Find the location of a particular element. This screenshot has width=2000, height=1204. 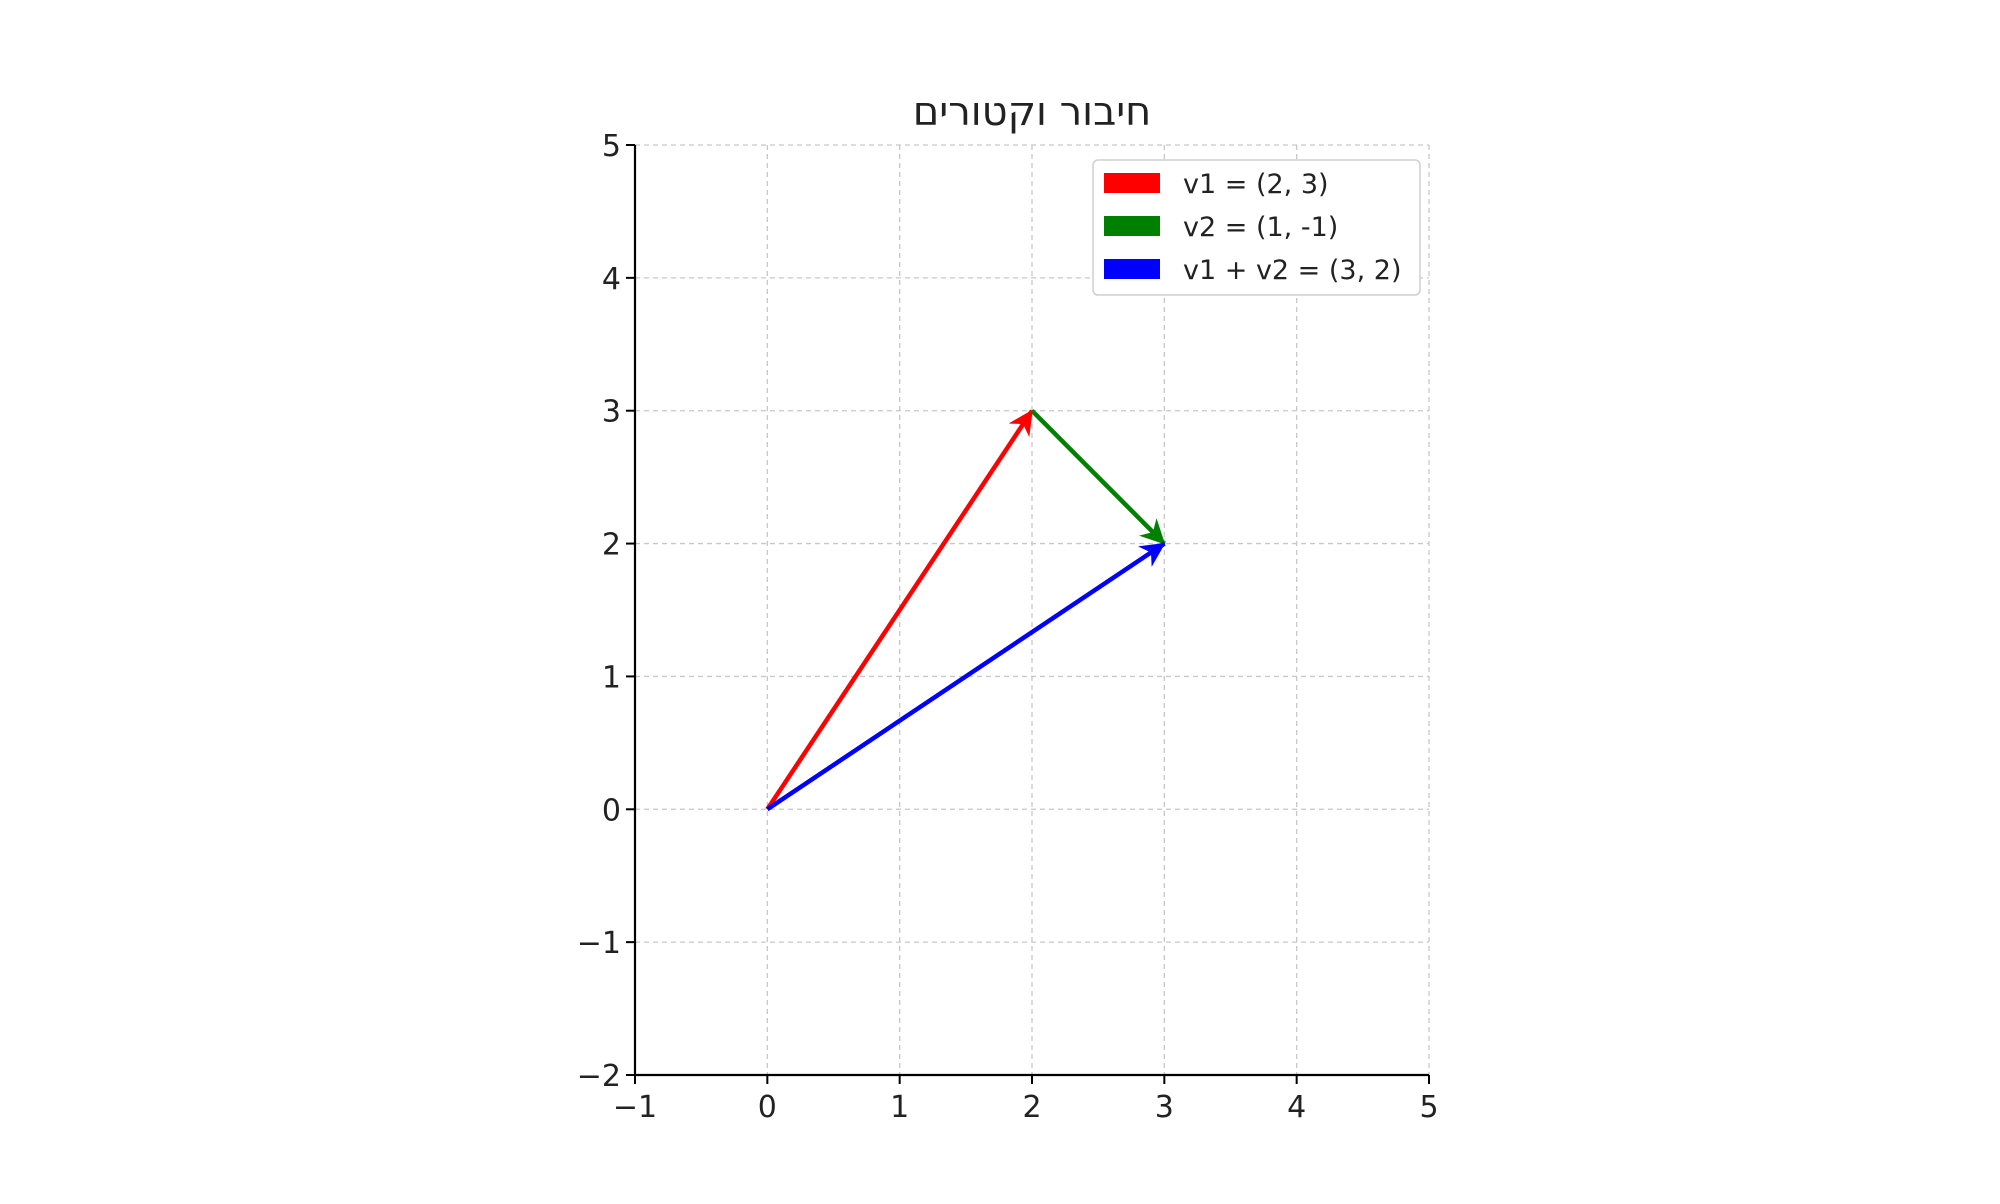

y-tick-label: 0 is located at coordinates (611, 810).